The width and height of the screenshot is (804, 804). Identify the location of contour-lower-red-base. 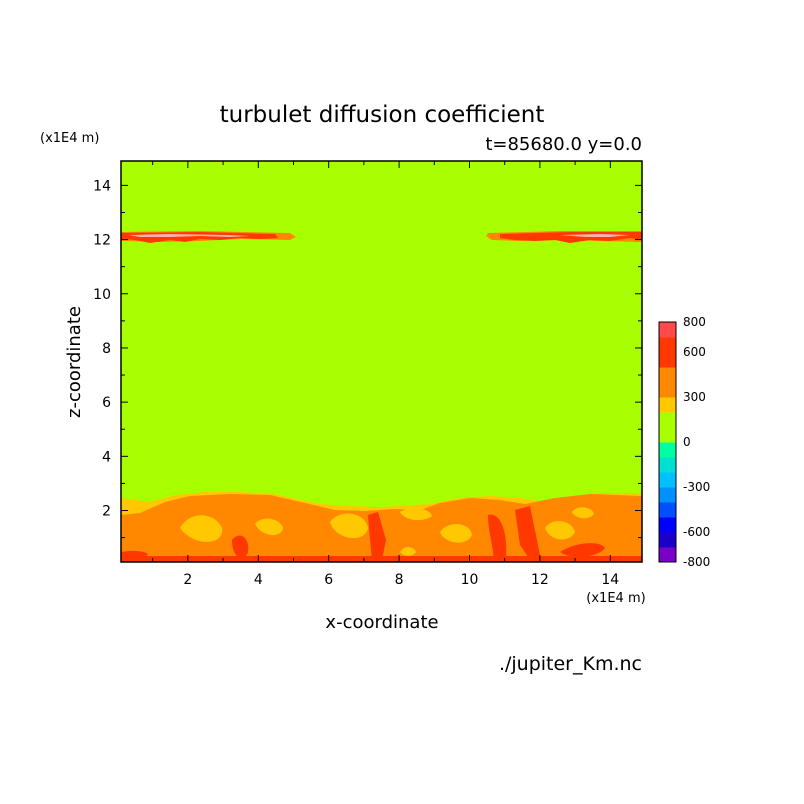
(381, 559).